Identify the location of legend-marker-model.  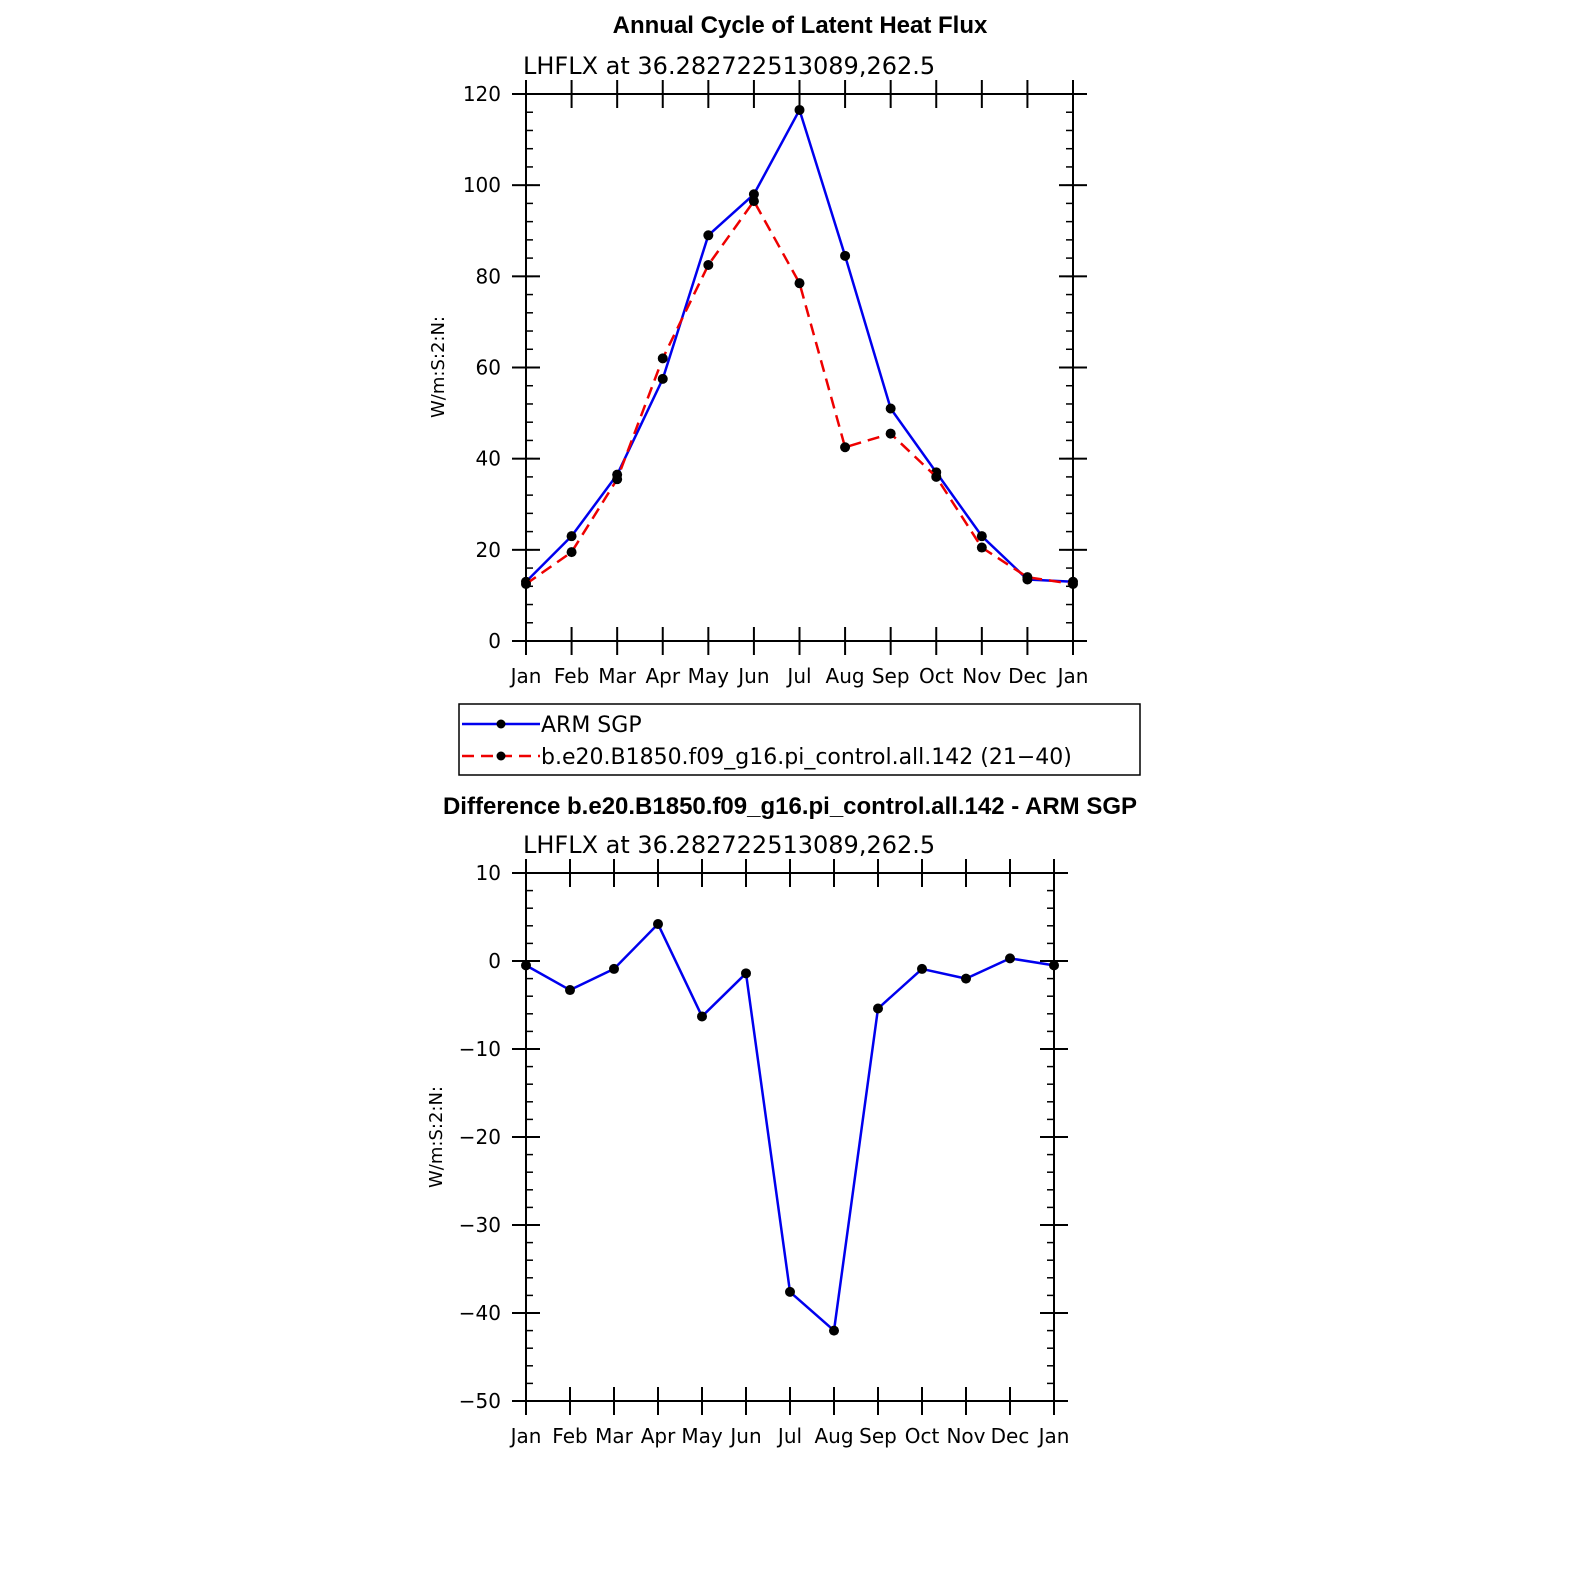
(501, 756).